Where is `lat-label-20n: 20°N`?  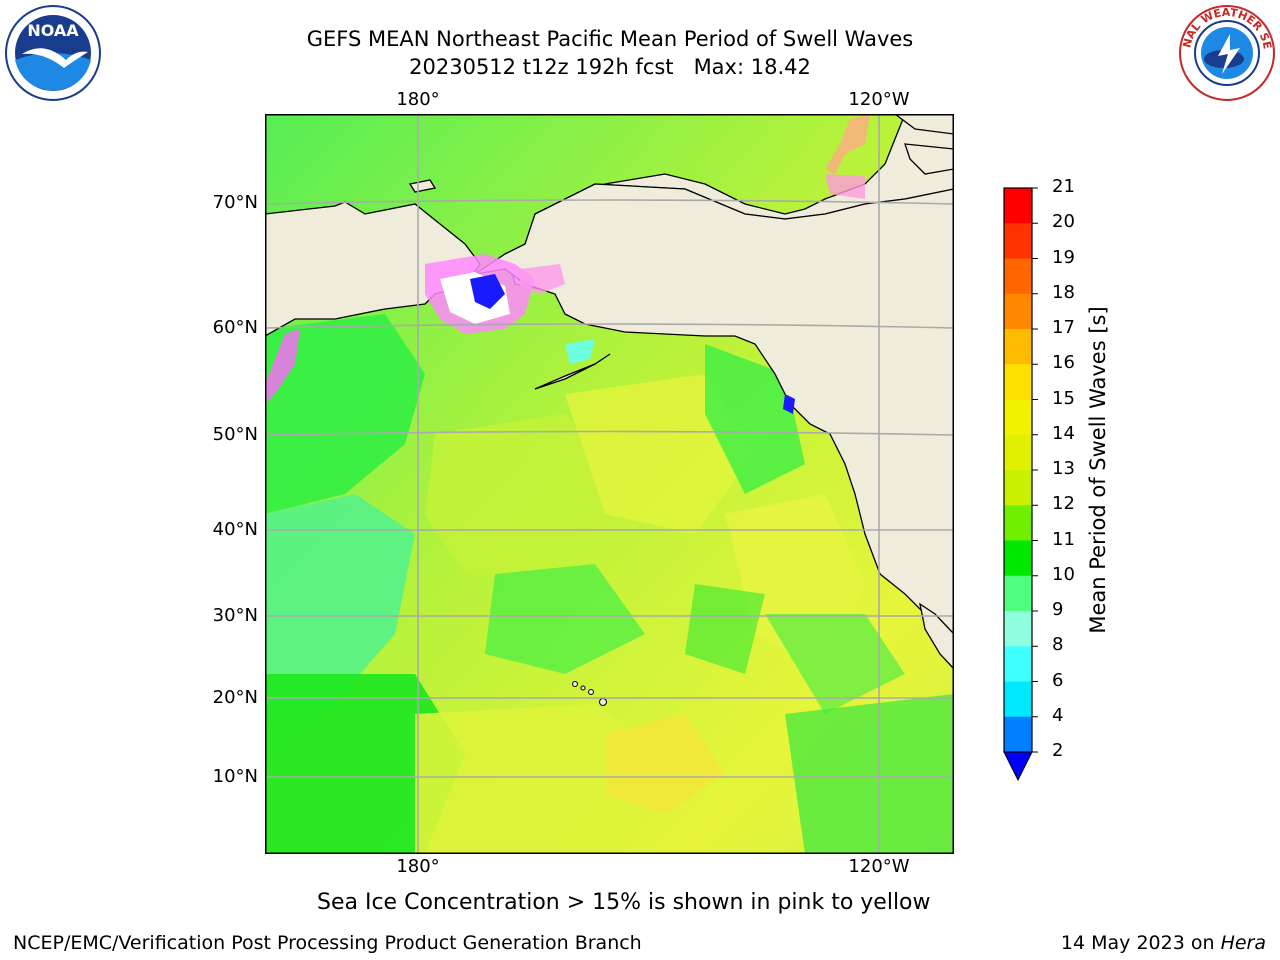 lat-label-20n: 20°N is located at coordinates (235, 697).